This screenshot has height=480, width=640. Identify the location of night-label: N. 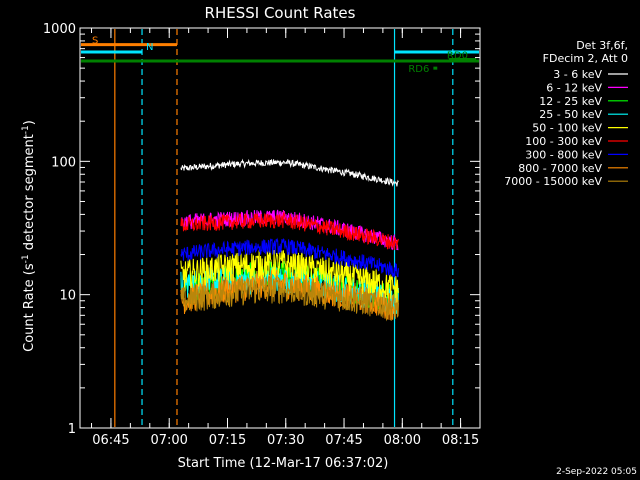
(149, 47).